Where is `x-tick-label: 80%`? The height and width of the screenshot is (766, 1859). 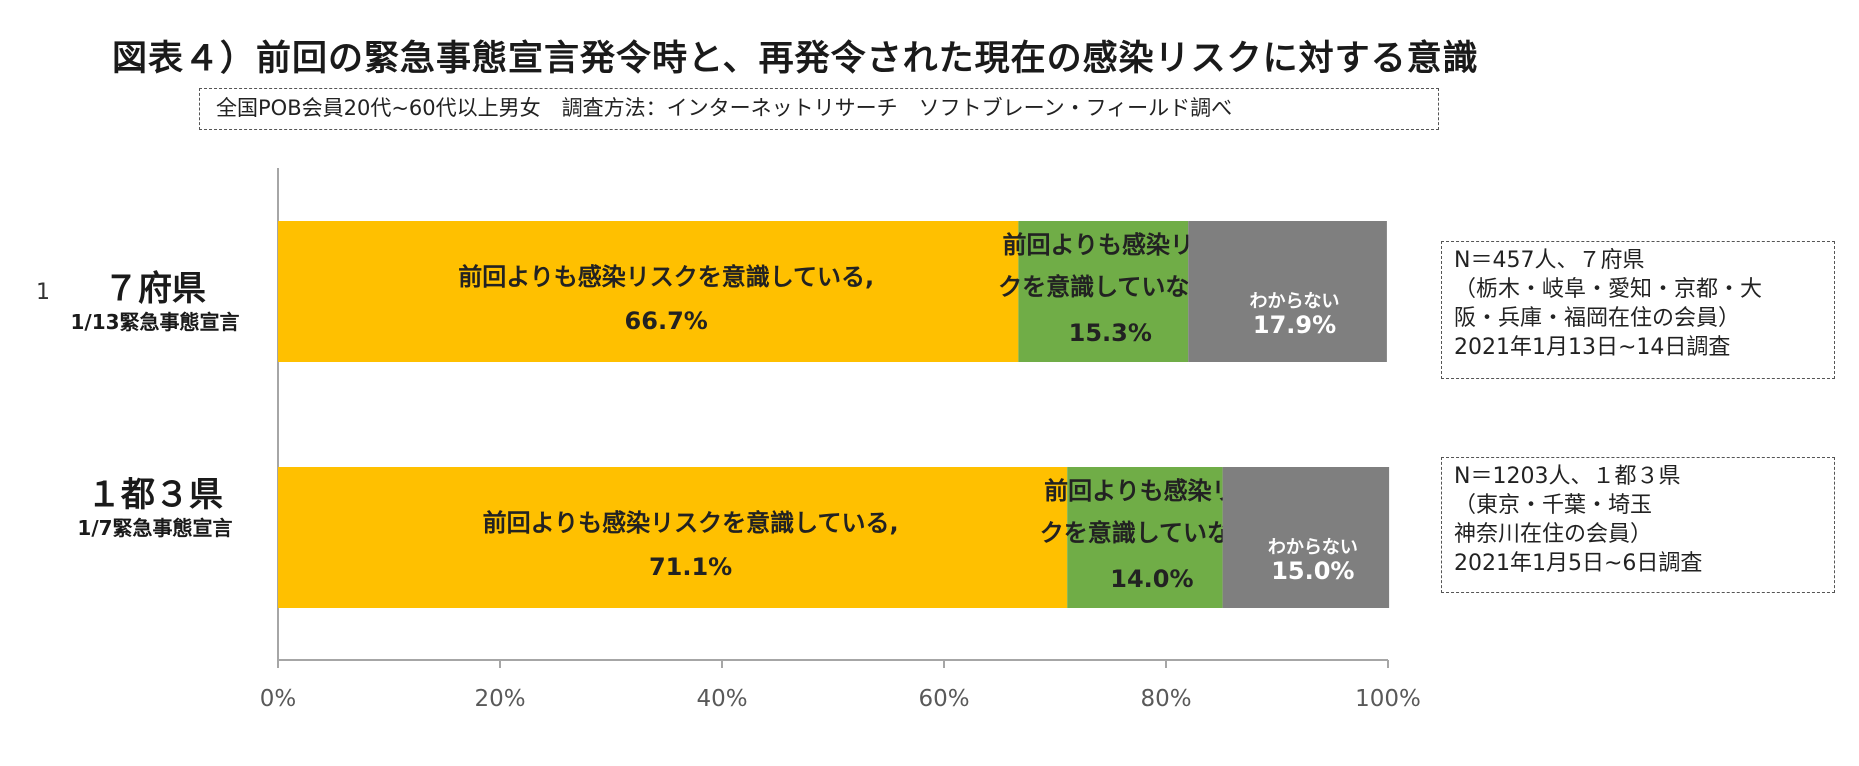 x-tick-label: 80% is located at coordinates (1165, 699).